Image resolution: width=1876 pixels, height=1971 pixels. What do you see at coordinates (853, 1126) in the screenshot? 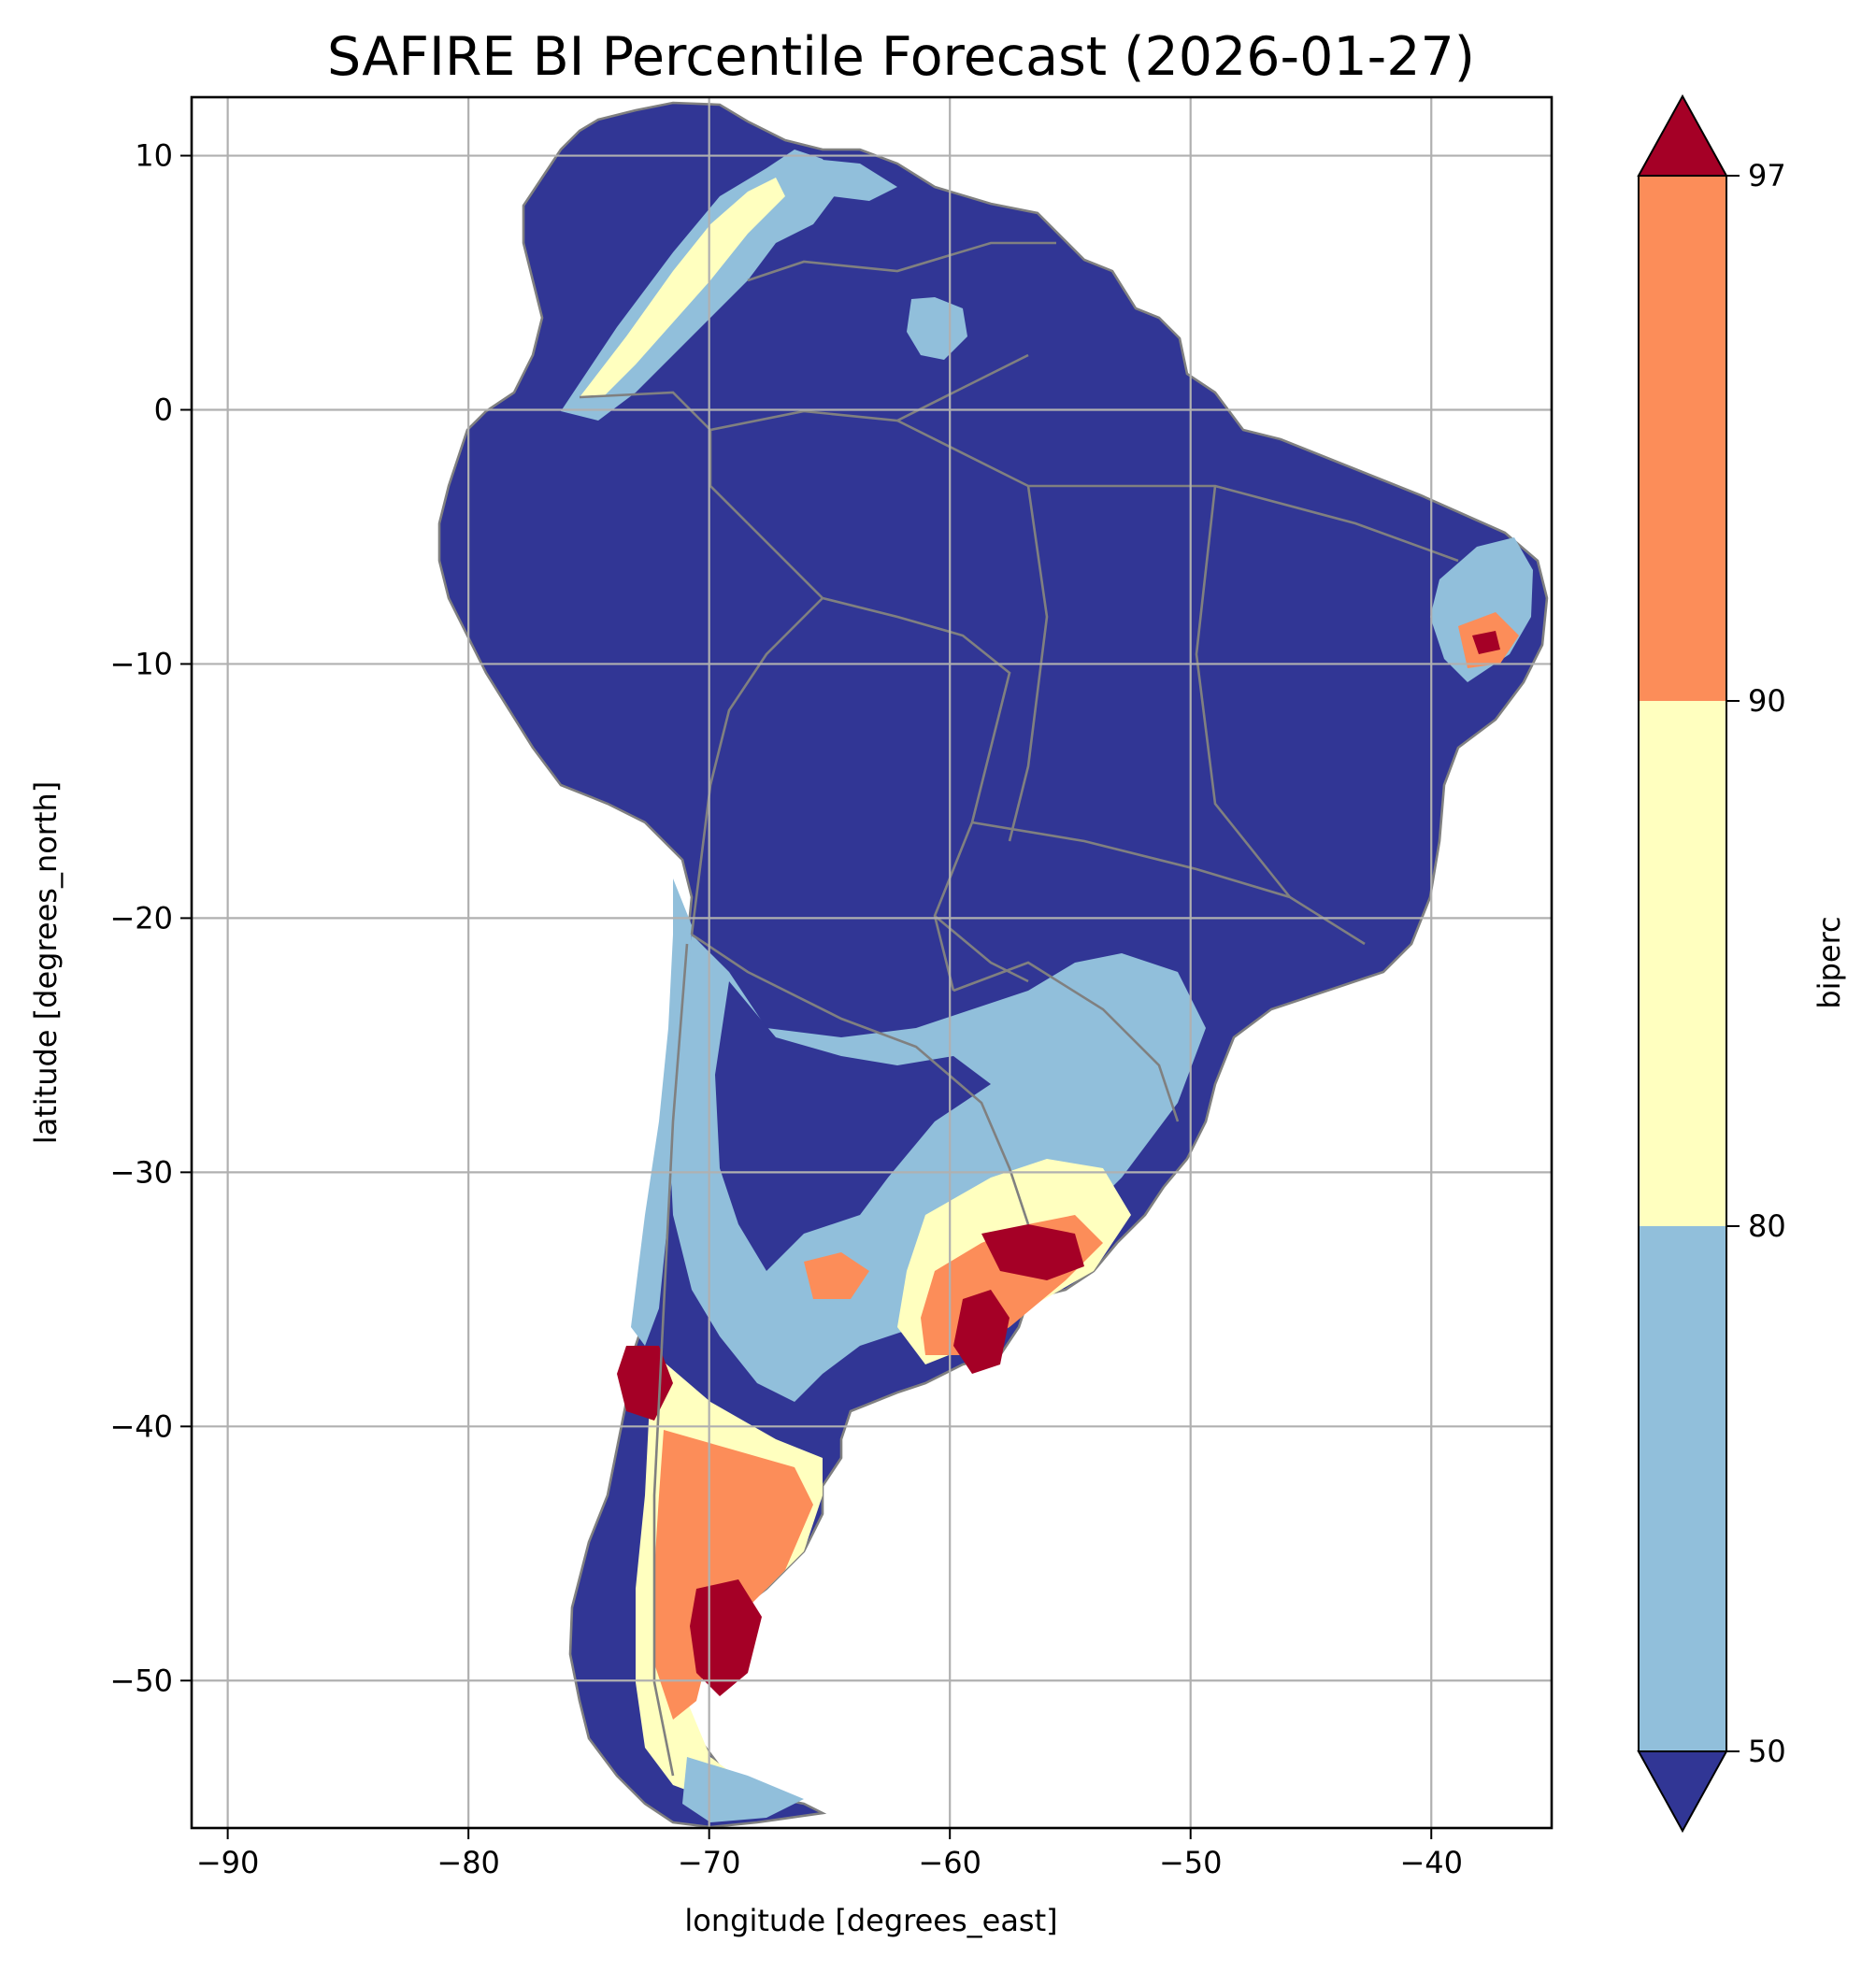
I see `band-below-50-central-gap` at bounding box center [853, 1126].